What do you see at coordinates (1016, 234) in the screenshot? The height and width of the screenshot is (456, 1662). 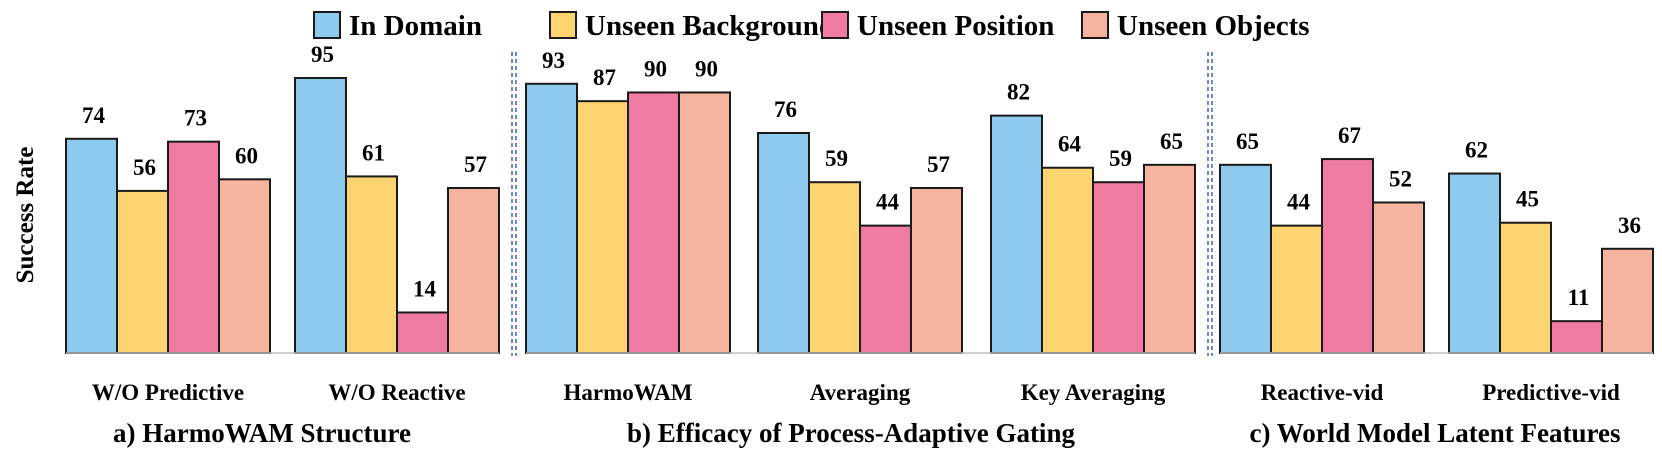 I see `bar-key-averaging-in-domain` at bounding box center [1016, 234].